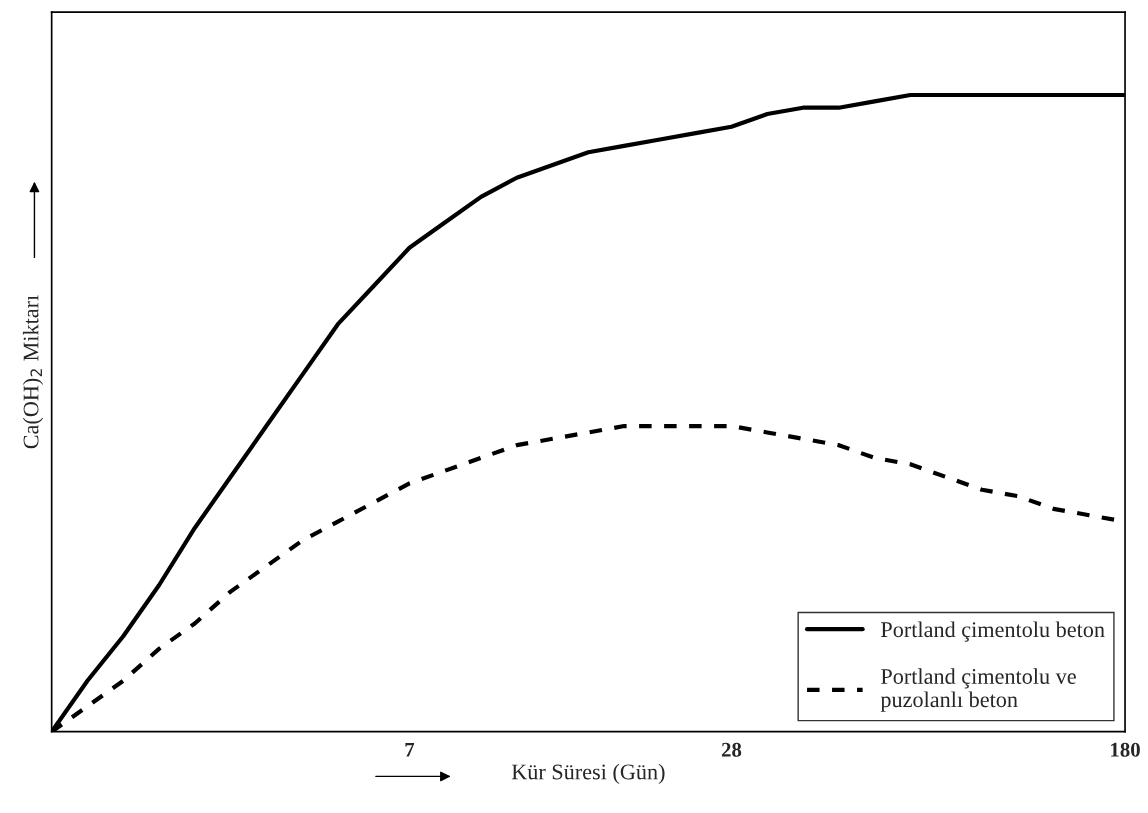  I want to click on x-axis-title: Kür Süresi (Gün), so click(588, 773).